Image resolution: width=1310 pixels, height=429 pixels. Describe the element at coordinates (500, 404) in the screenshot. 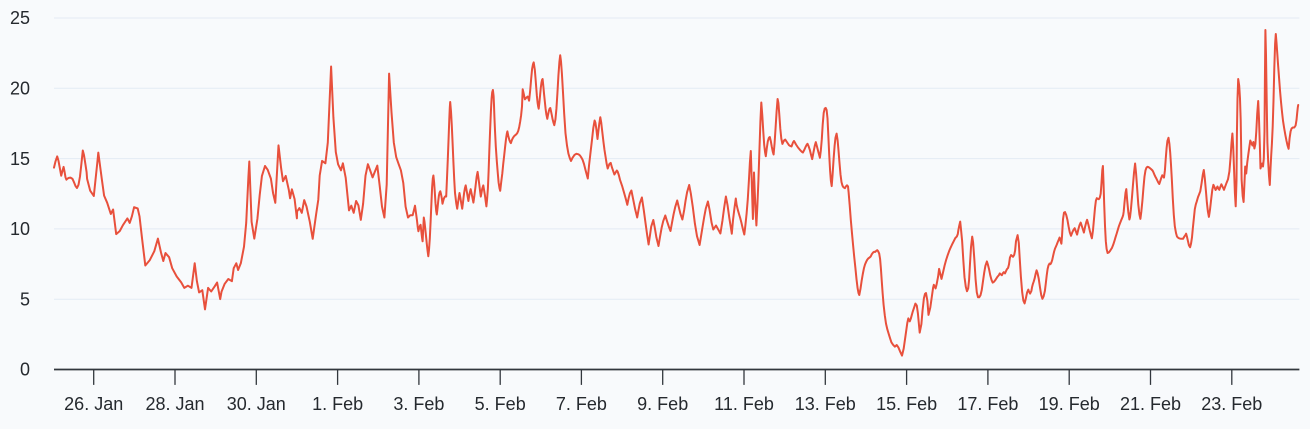

I see `svg-text: 5. Feb` at that location.